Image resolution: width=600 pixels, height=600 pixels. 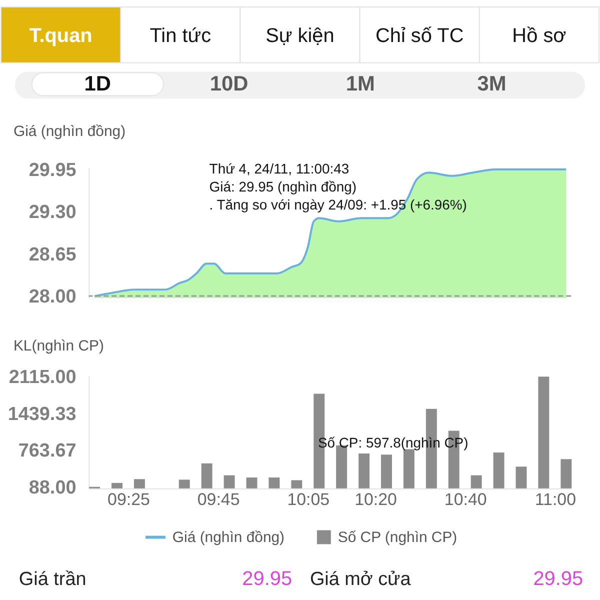 What do you see at coordinates (52, 297) in the screenshot?
I see `y-tick-label: 28.00` at bounding box center [52, 297].